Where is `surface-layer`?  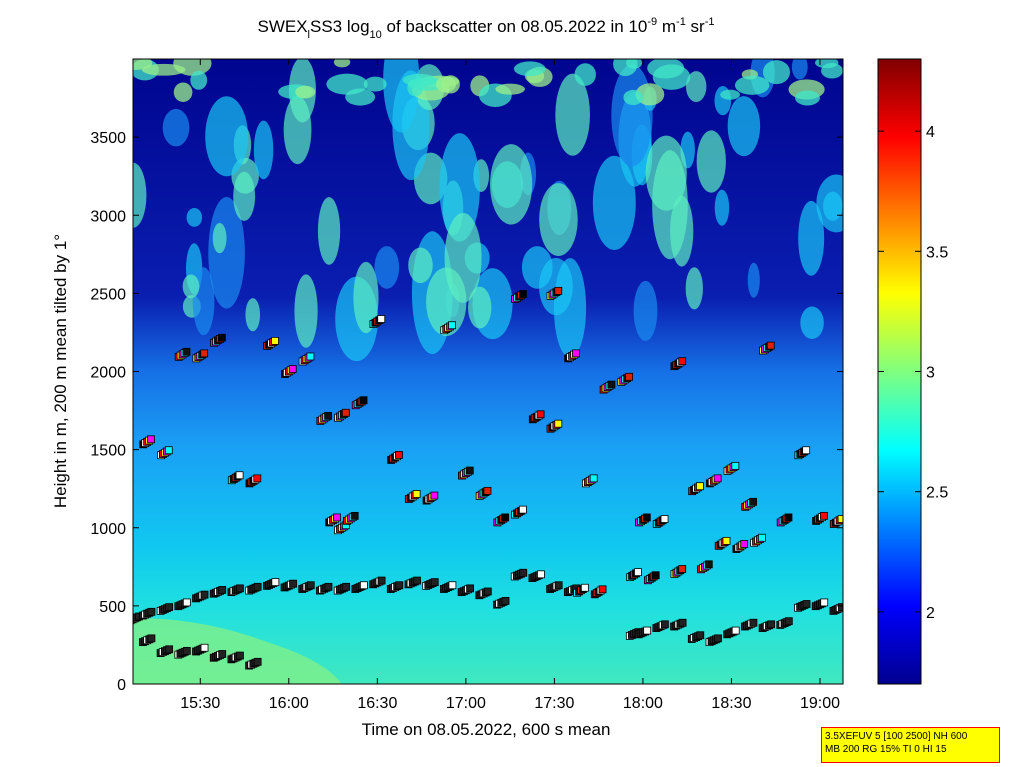 surface-layer is located at coordinates (237, 651).